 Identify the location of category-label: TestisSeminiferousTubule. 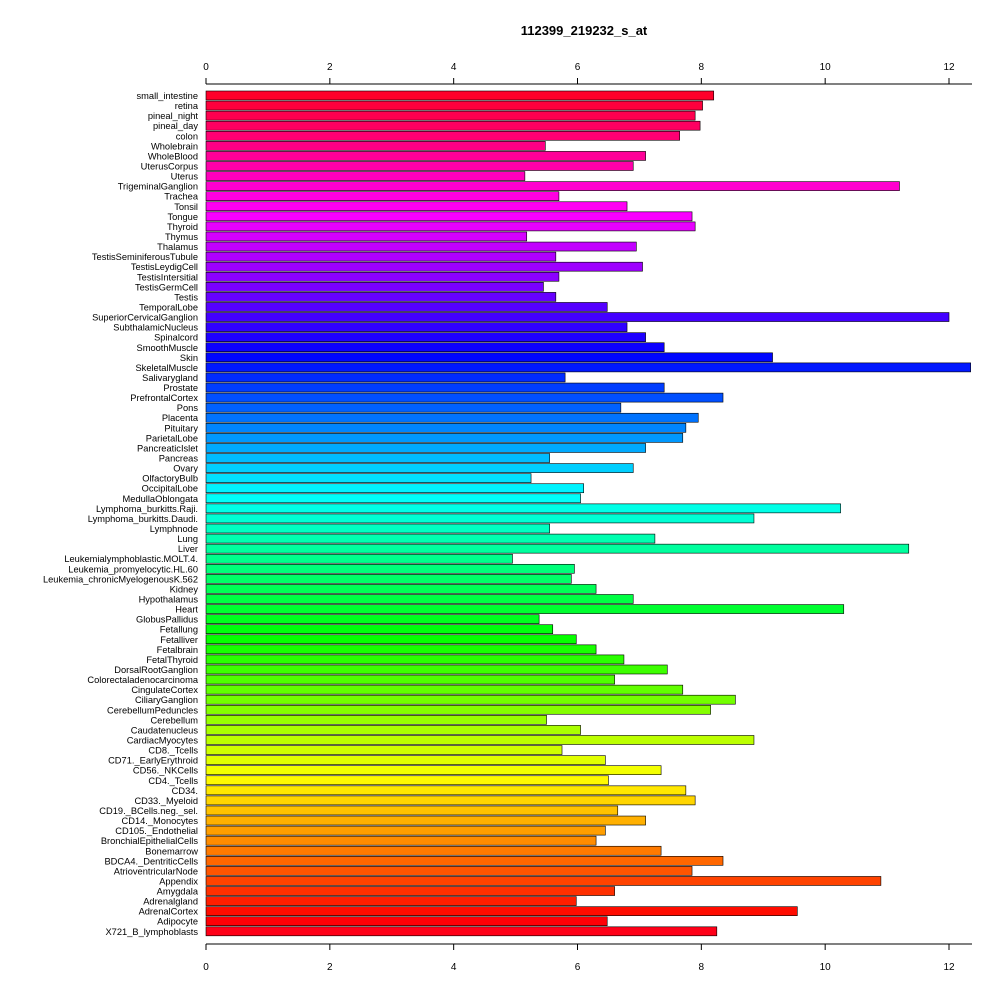
(145, 257).